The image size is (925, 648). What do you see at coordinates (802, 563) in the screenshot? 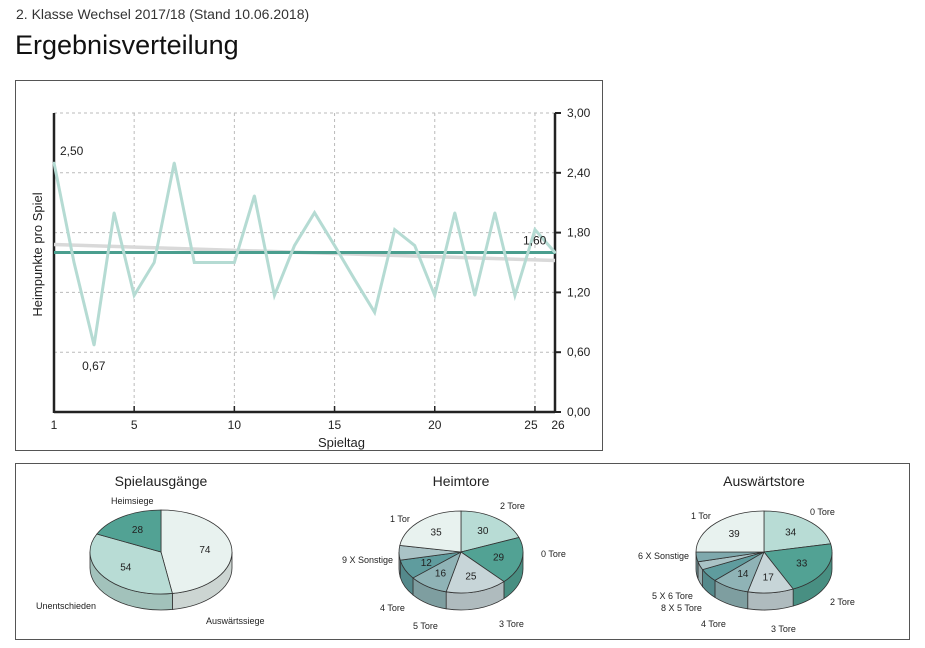
I see `slice-value-label: 33` at bounding box center [802, 563].